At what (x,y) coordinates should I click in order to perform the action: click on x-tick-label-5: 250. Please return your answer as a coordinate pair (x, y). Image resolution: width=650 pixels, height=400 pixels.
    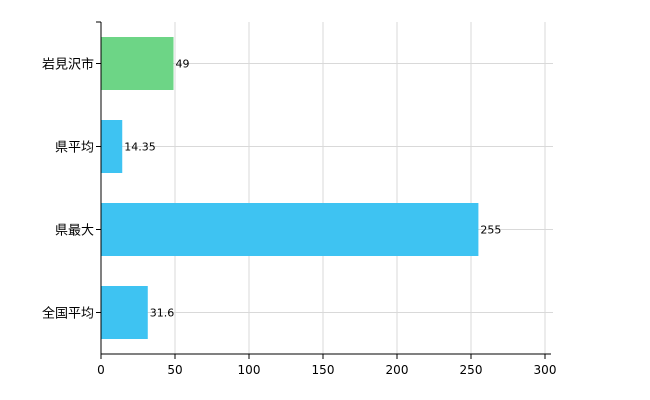
    Looking at the image, I should click on (471, 370).